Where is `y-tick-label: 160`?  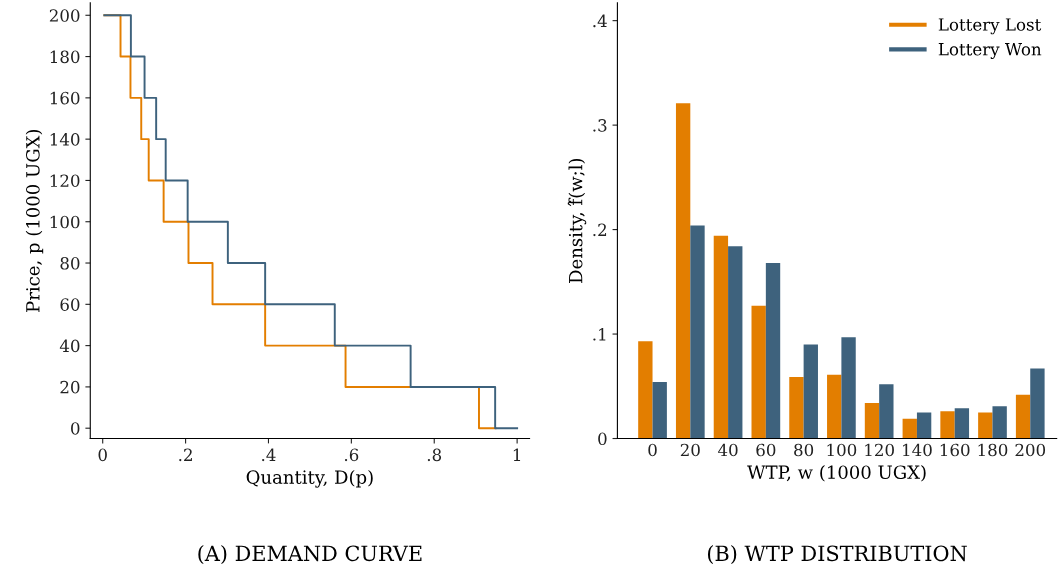
y-tick-label: 160 is located at coordinates (65, 98).